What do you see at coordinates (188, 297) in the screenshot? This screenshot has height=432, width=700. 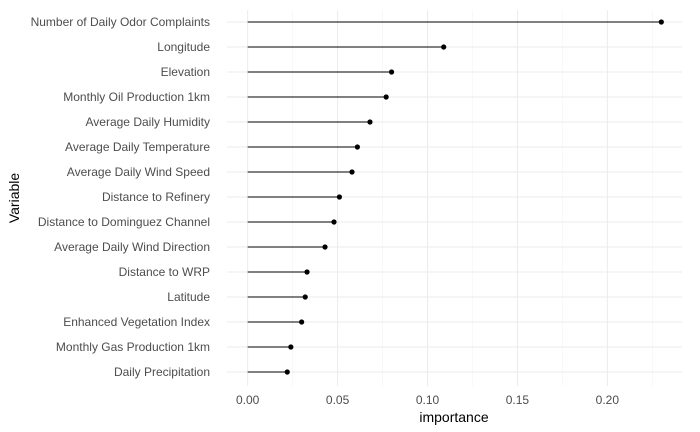 I see `y-category-label: Latitude` at bounding box center [188, 297].